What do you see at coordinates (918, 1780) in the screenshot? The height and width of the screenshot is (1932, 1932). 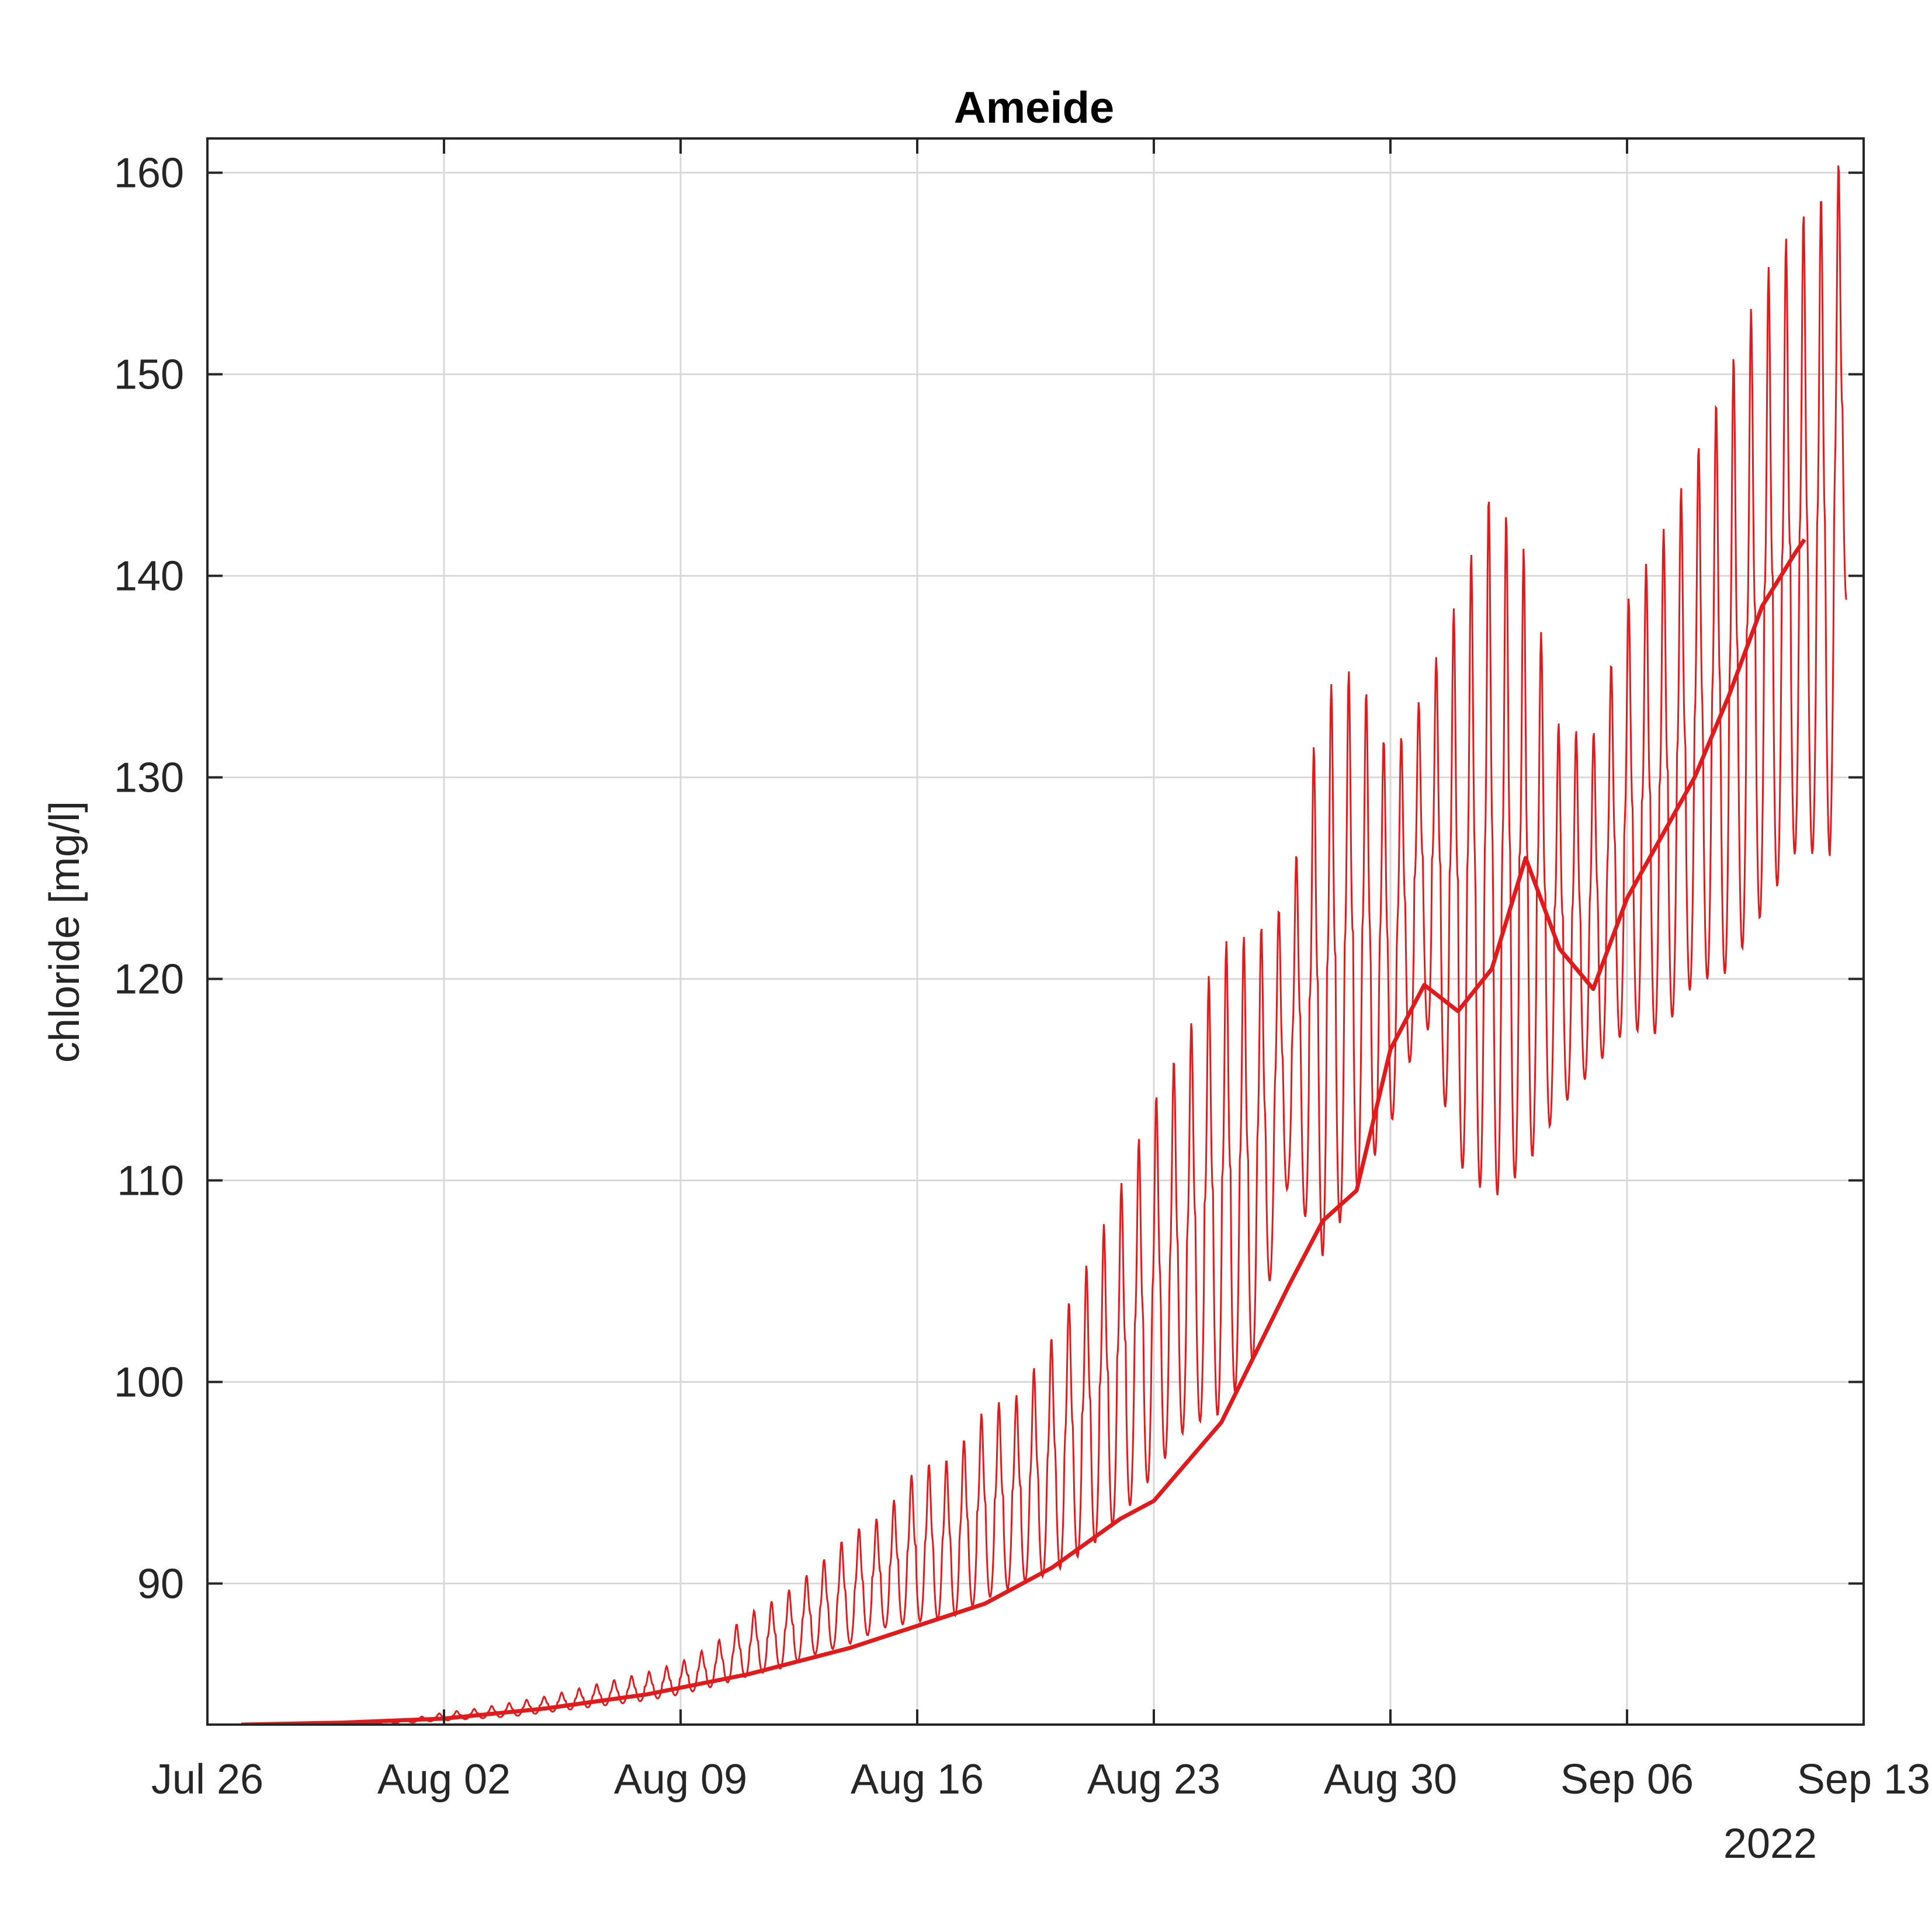 I see `x-tick-label: Aug 16` at bounding box center [918, 1780].